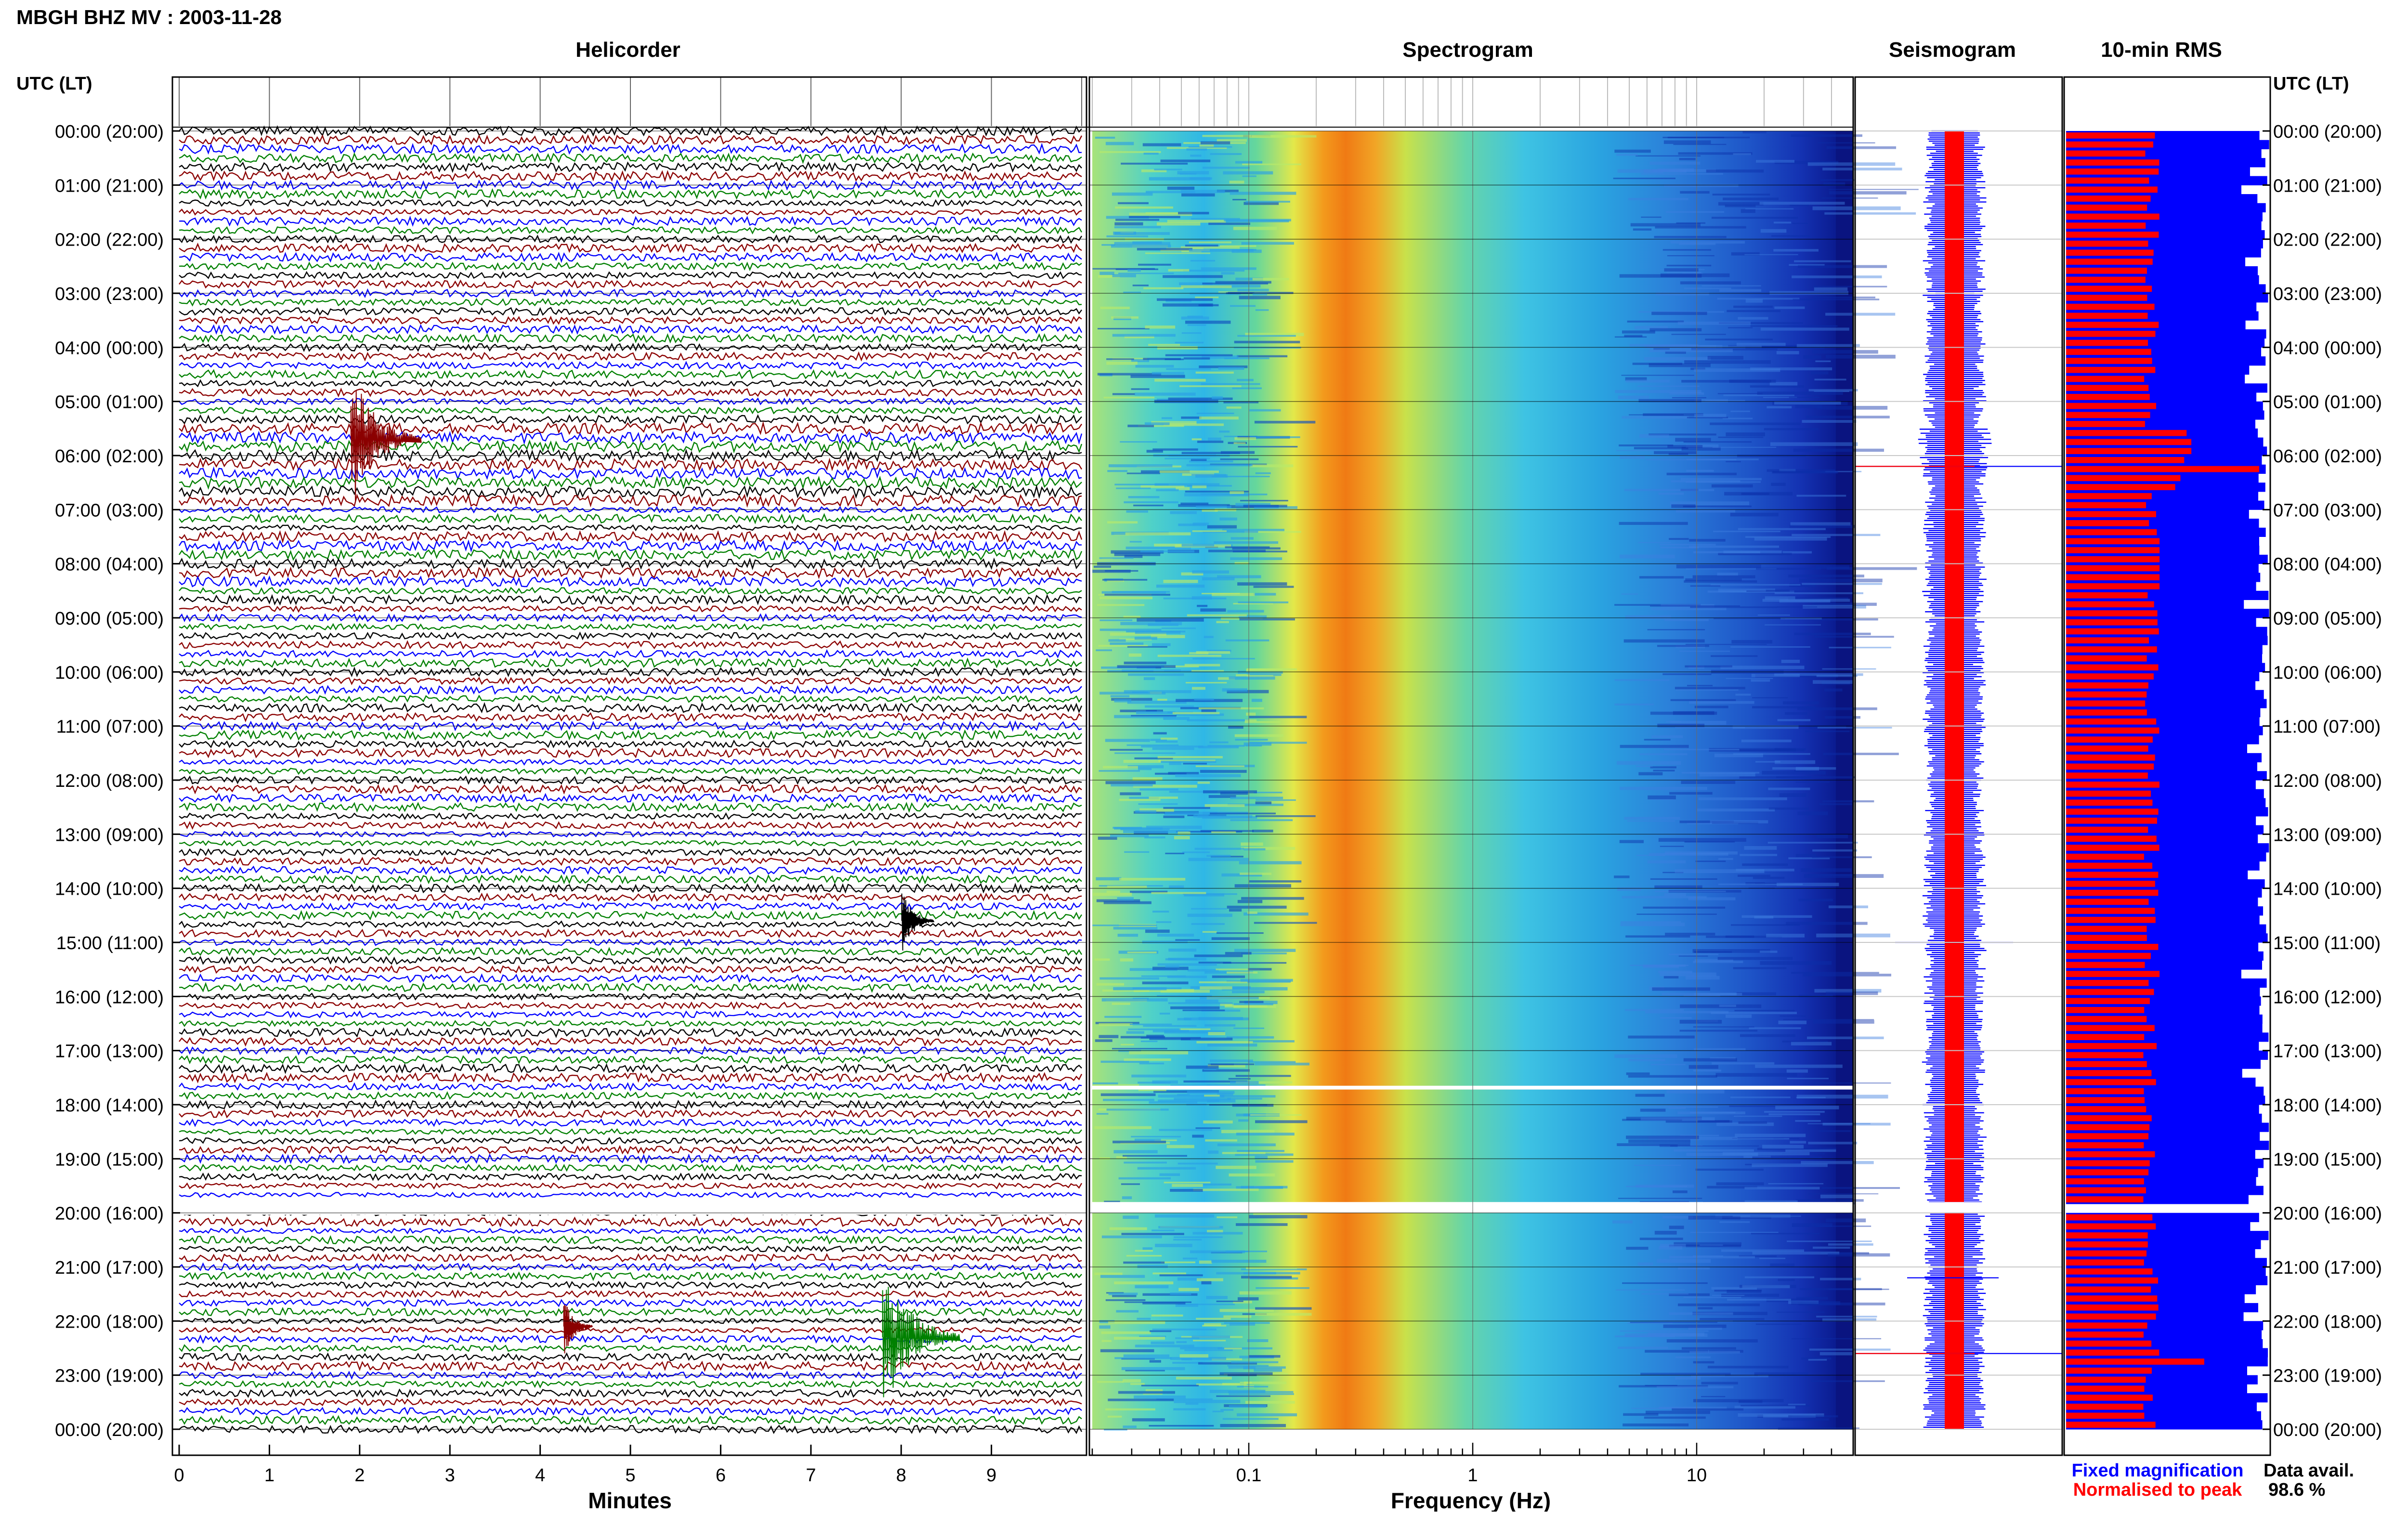 This screenshot has height=1514, width=2408. What do you see at coordinates (109, 186) in the screenshot?
I see `hour-label-left: 01:00 (21:00)` at bounding box center [109, 186].